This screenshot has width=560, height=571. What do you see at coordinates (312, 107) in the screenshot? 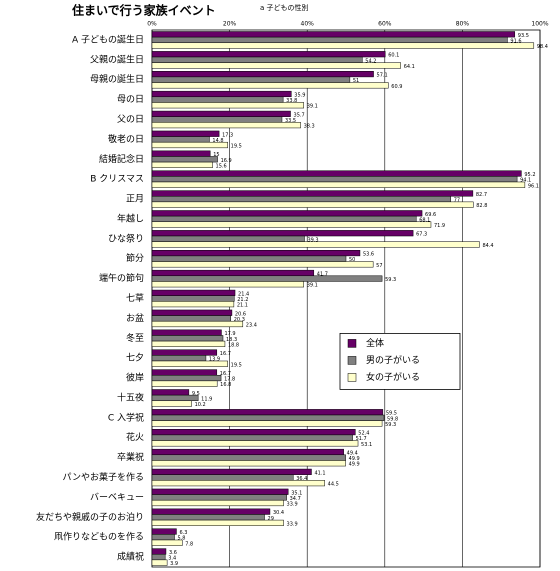
I see `value-label: 39.1` at bounding box center [312, 107].